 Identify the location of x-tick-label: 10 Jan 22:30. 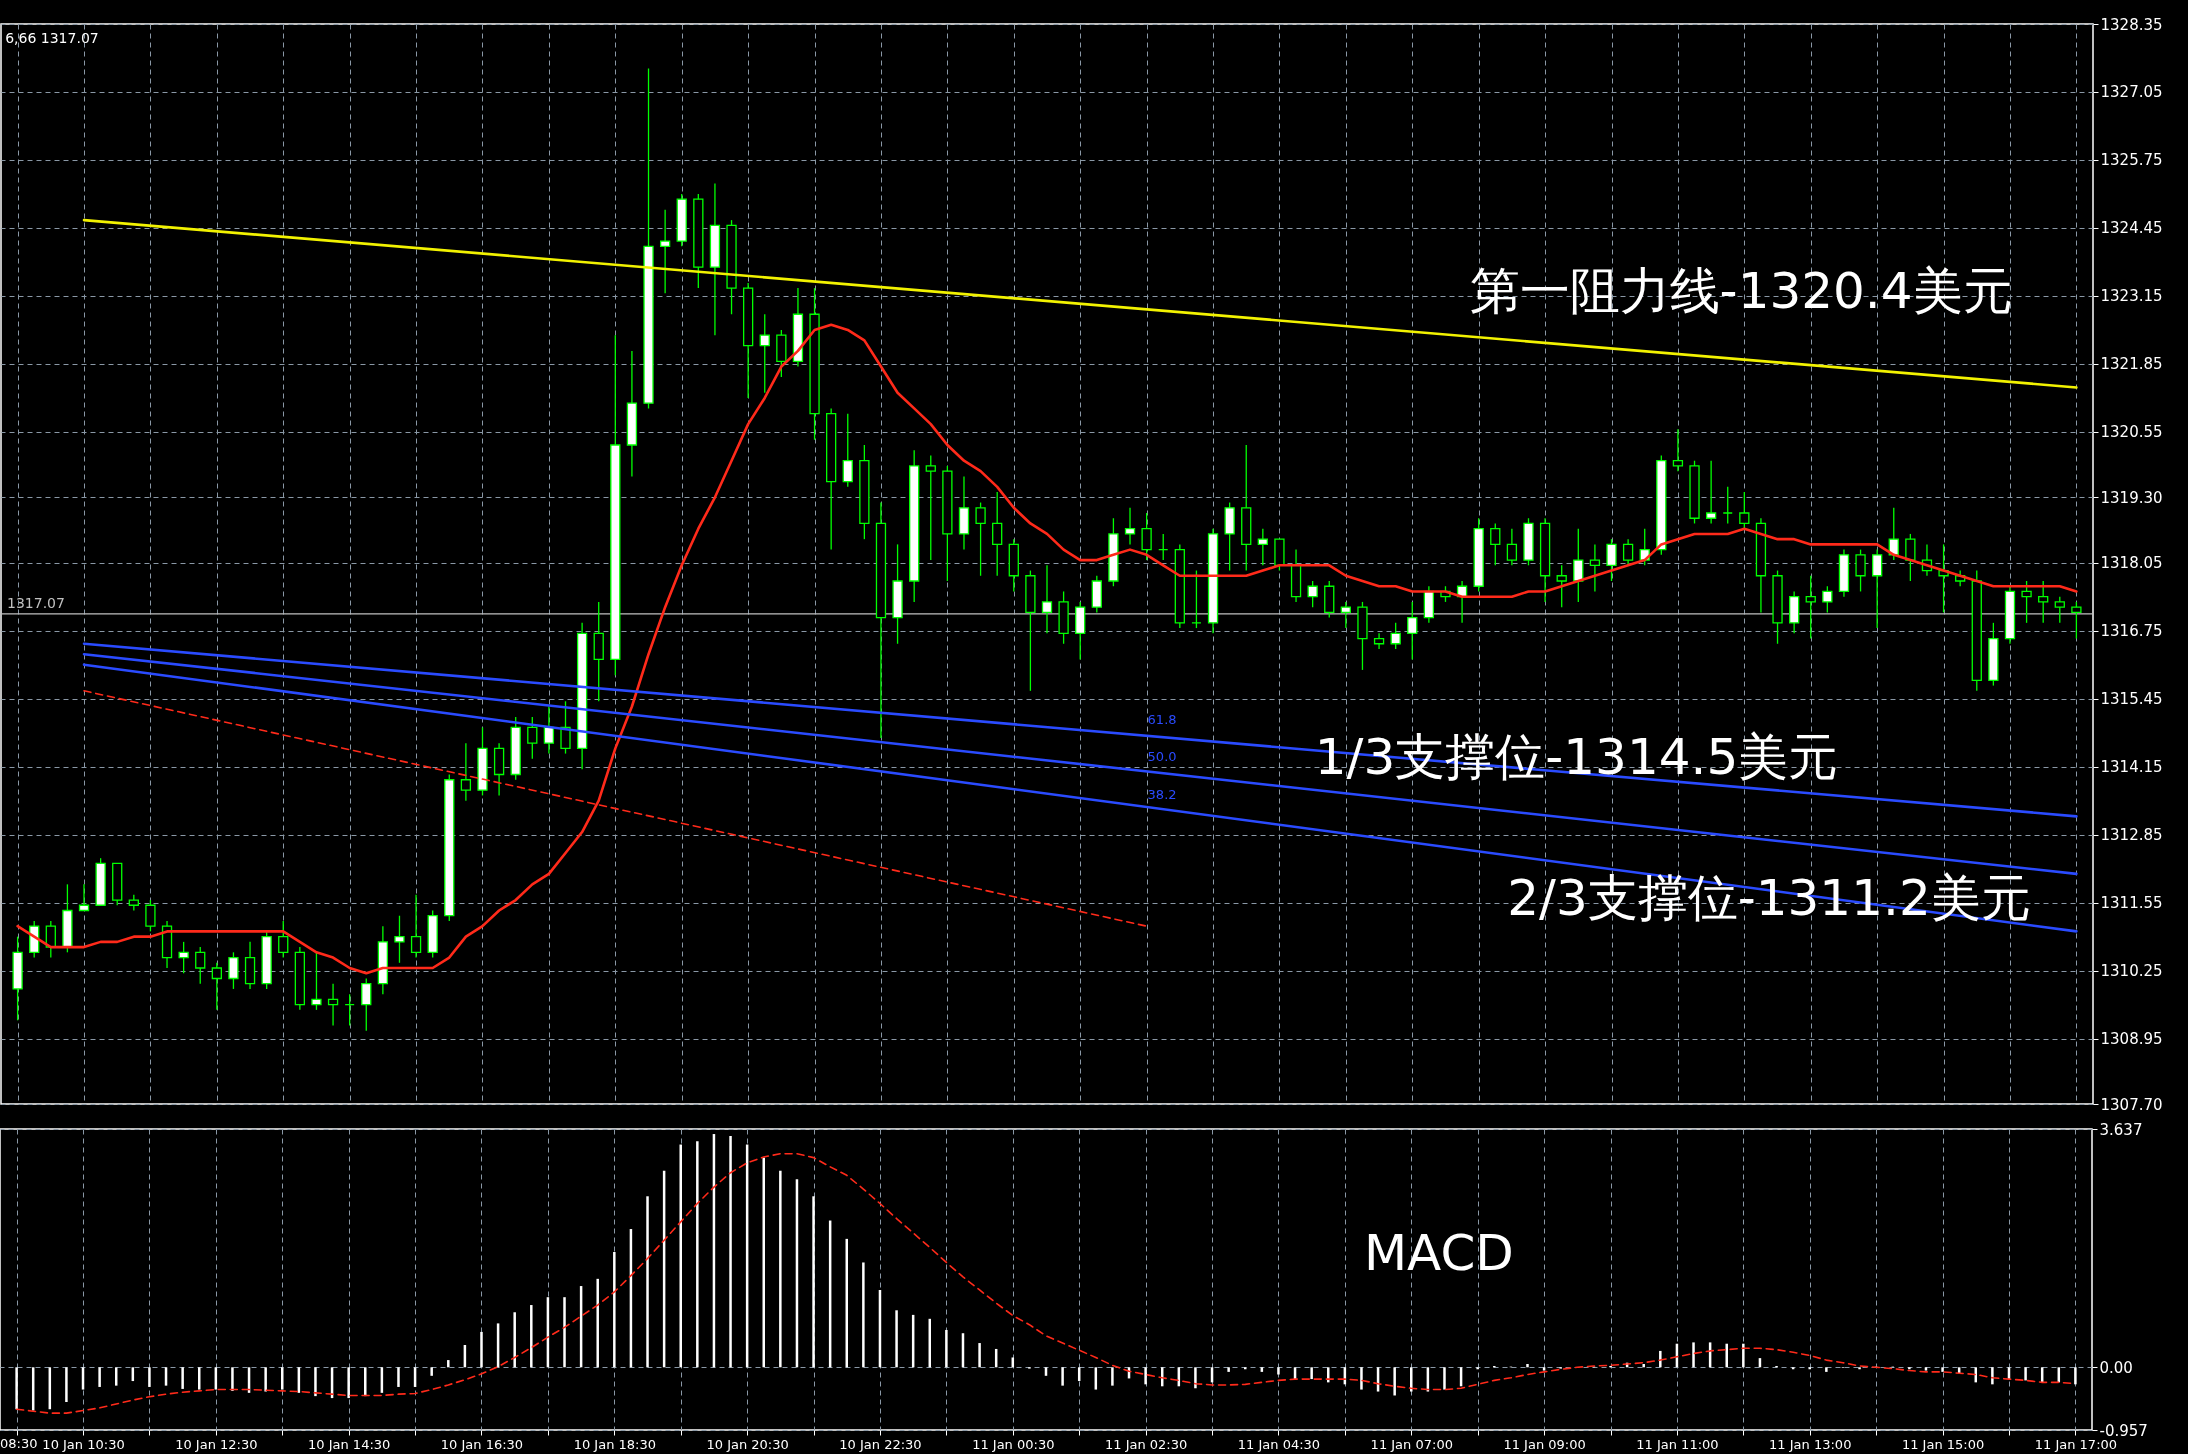
(880, 1444).